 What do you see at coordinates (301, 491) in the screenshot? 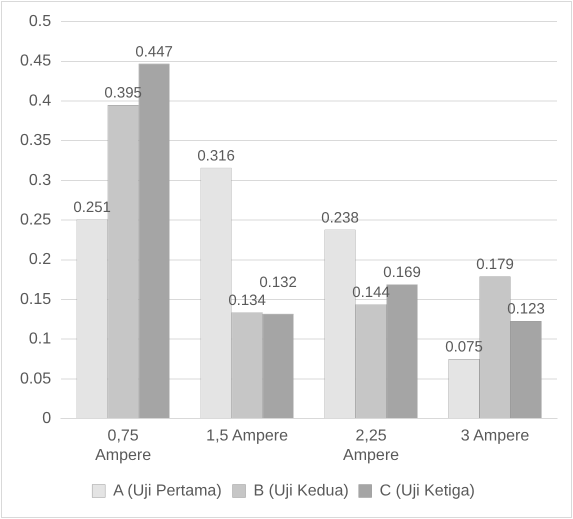
I see `legend-label: B (Uji Kedua)` at bounding box center [301, 491].